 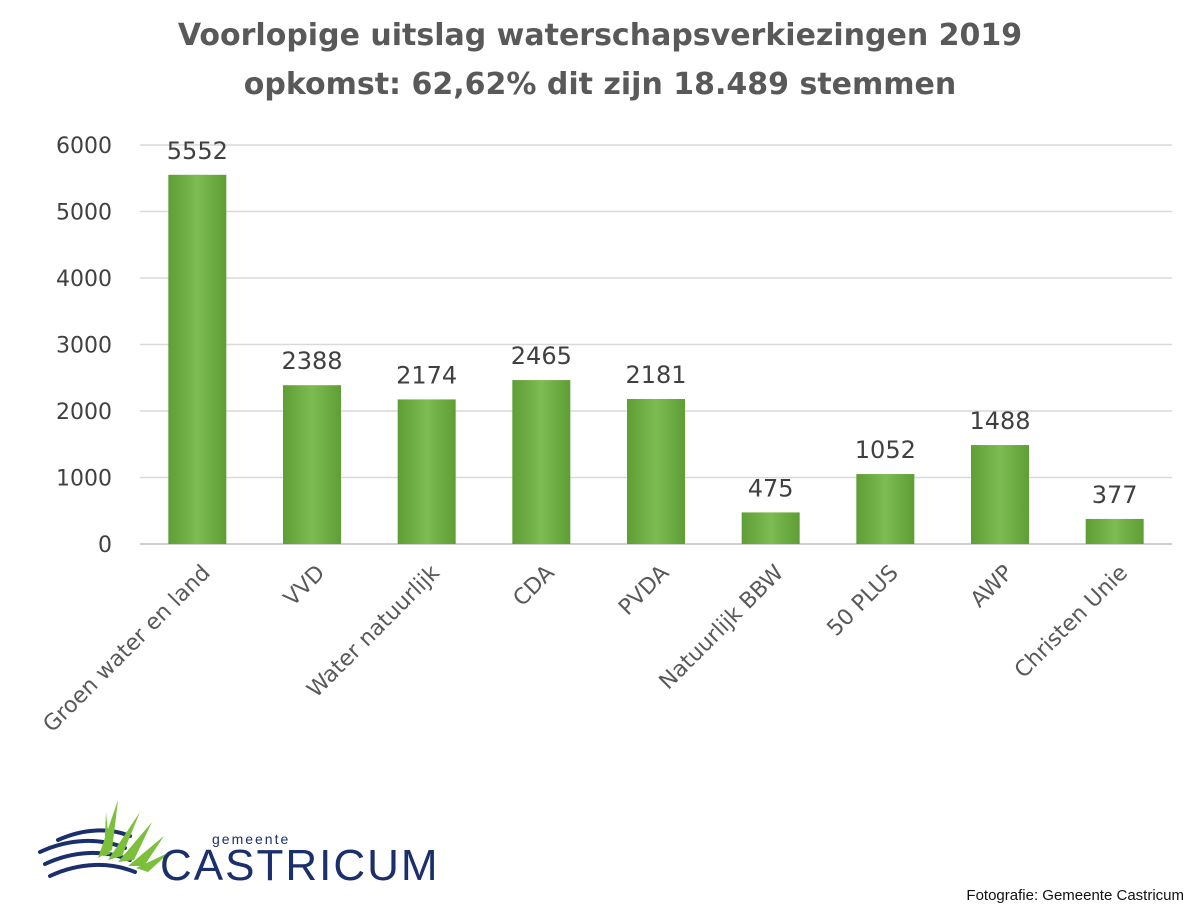 What do you see at coordinates (600, 84) in the screenshot?
I see `chart-subtitle: opkomst: 62,62% dit zijn 18.489 stemmen` at bounding box center [600, 84].